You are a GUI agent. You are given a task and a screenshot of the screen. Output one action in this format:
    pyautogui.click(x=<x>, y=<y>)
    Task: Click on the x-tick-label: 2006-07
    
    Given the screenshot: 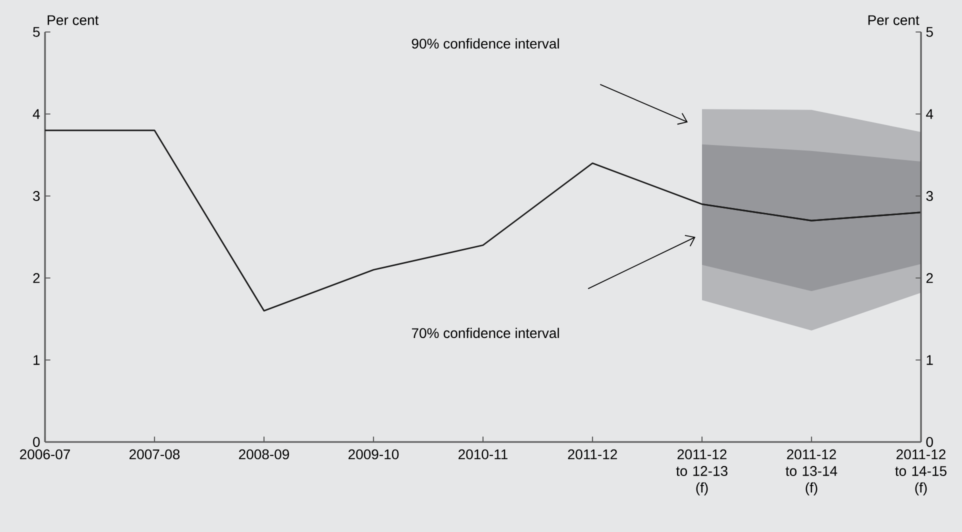 What is the action you would take?
    pyautogui.click(x=45, y=454)
    